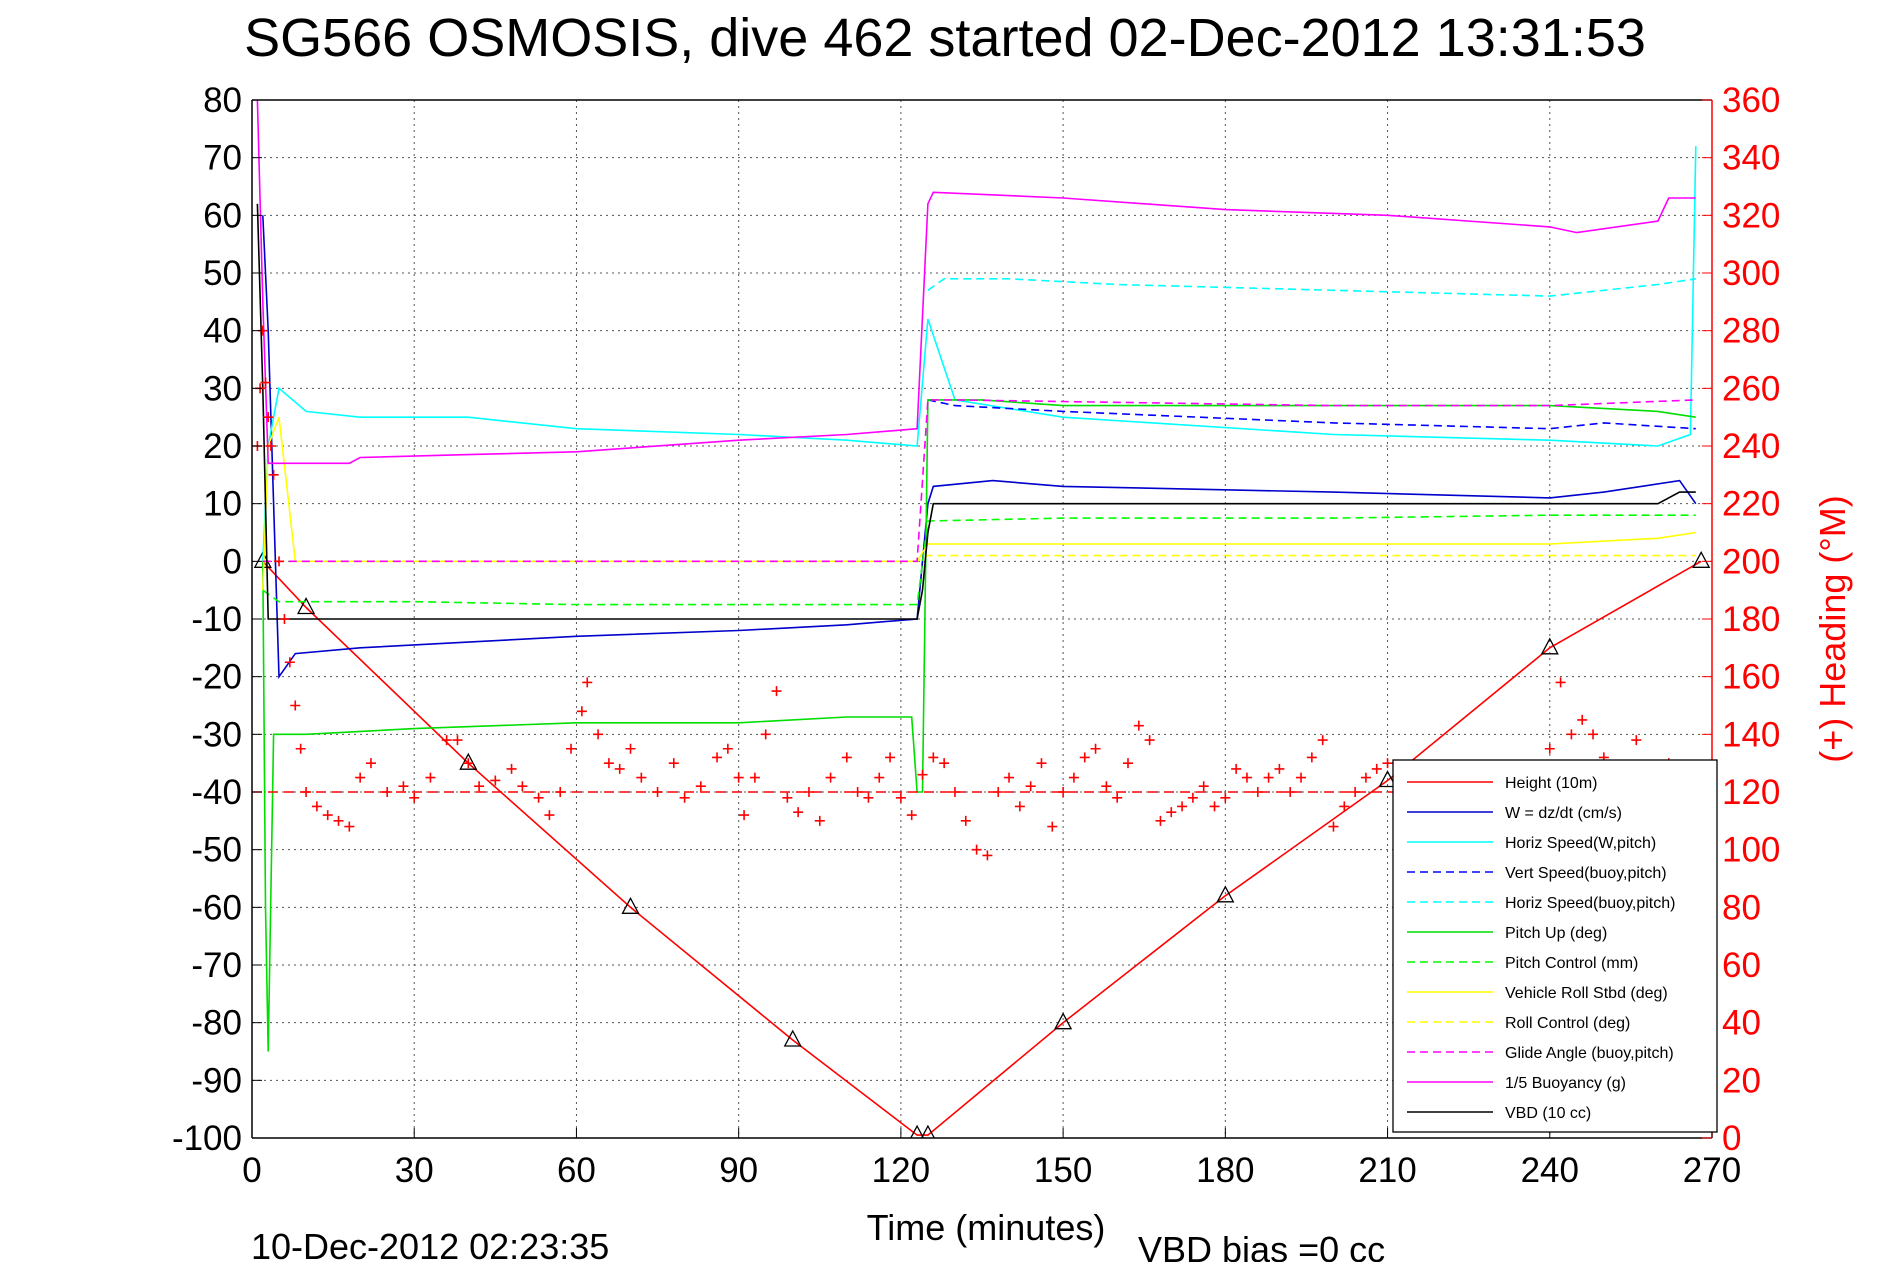 This screenshot has width=1891, height=1262. I want to click on y-tick-label-right: 60, so click(1741, 965).